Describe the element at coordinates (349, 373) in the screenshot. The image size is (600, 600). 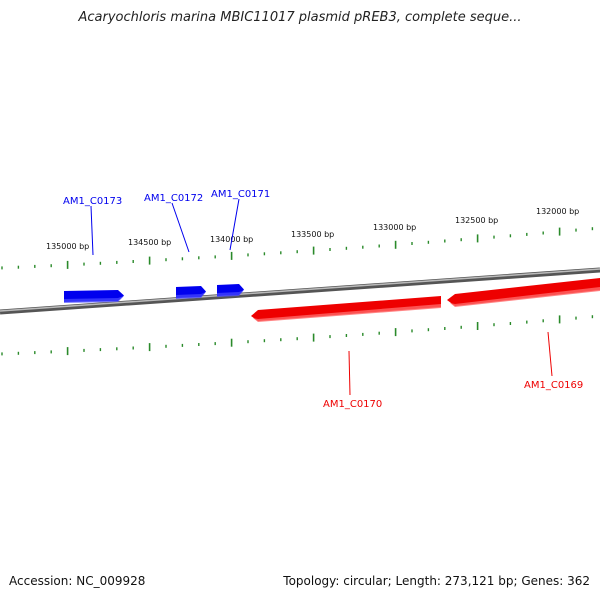
I see `leader-am1-c0170` at that location.